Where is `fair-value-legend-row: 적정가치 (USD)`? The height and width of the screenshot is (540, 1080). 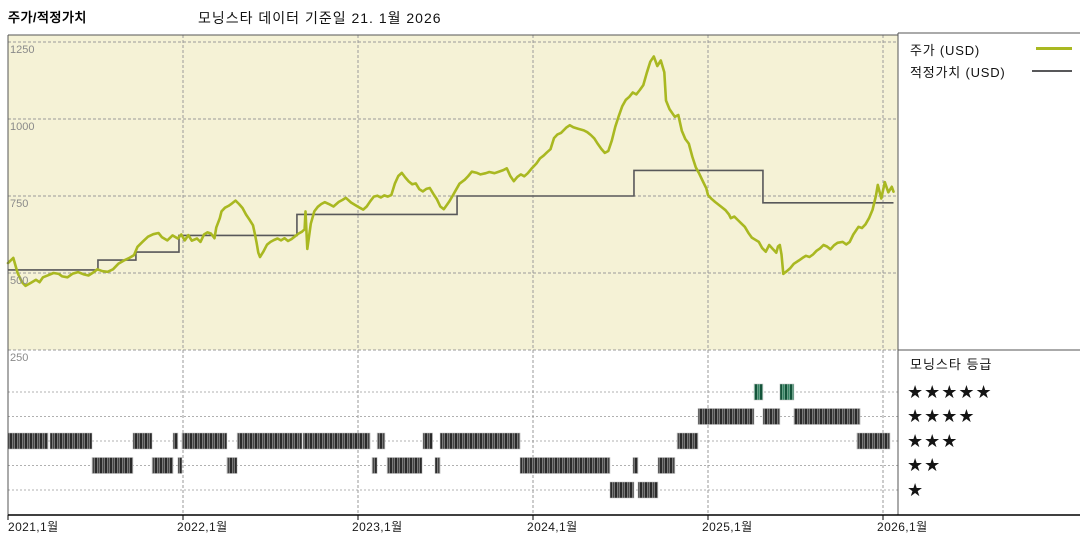
fair-value-legend-row: 적정가치 (USD) is located at coordinates (994, 71).